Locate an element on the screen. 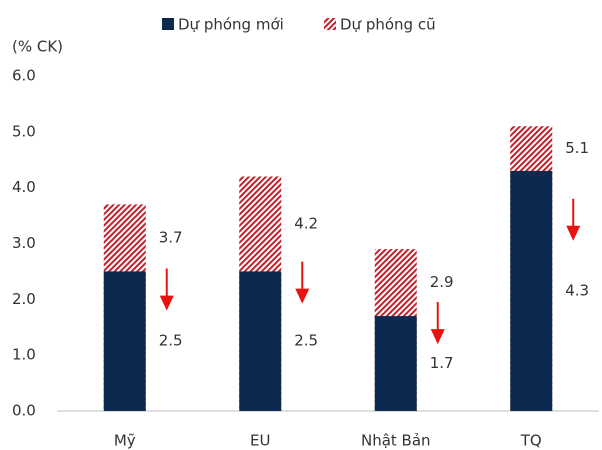 The height and width of the screenshot is (450, 602). y-tick-label: 6.0 is located at coordinates (24, 76).